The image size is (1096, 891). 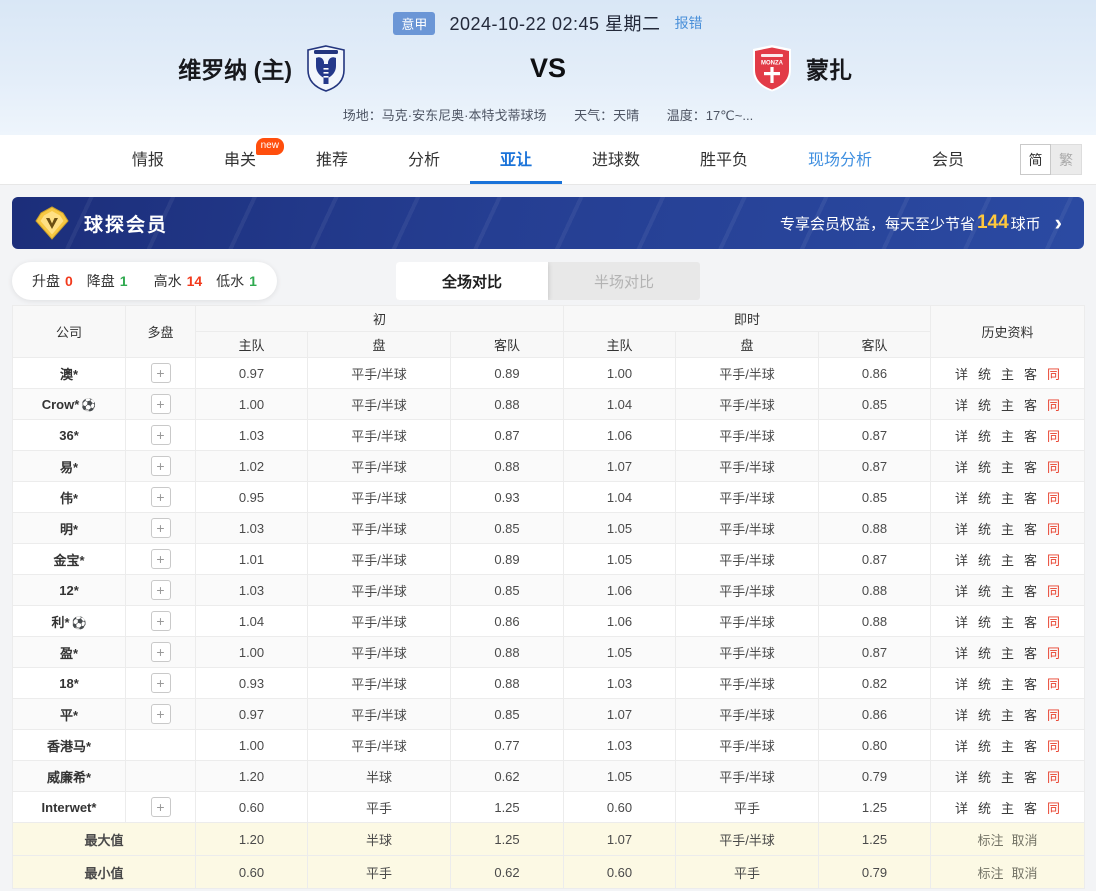 What do you see at coordinates (724, 160) in the screenshot?
I see `tab-win-draw-lose: 胜平负` at bounding box center [724, 160].